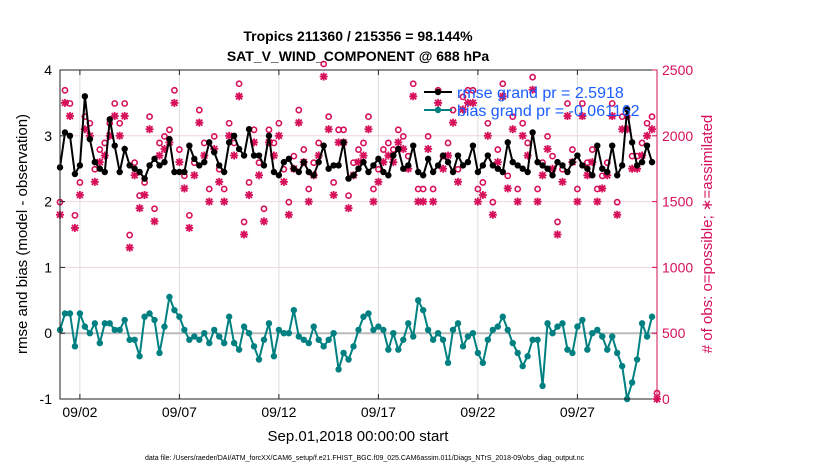  Describe the element at coordinates (48, 333) in the screenshot. I see `y-tick-label: 0` at that location.